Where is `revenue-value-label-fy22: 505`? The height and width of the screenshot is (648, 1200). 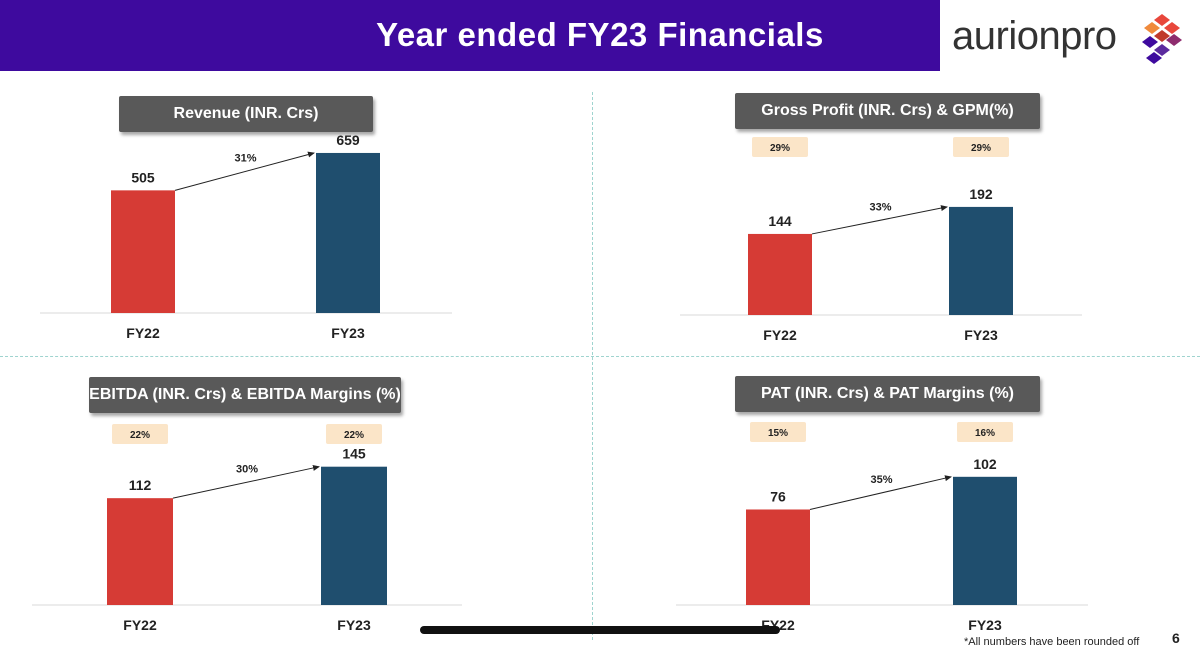
revenue-value-label-fy22: 505 is located at coordinates (143, 177).